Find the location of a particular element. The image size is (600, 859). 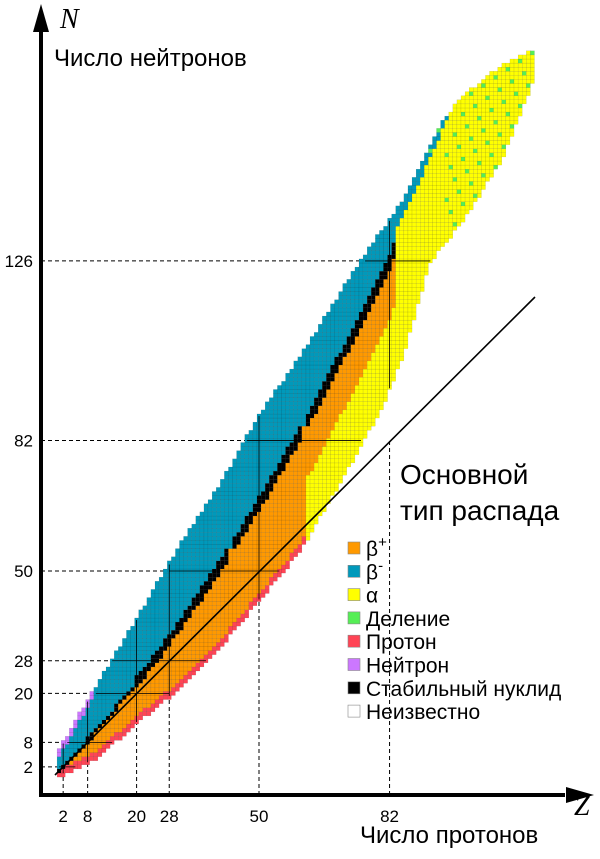

legend-label: Протон is located at coordinates (401, 642).